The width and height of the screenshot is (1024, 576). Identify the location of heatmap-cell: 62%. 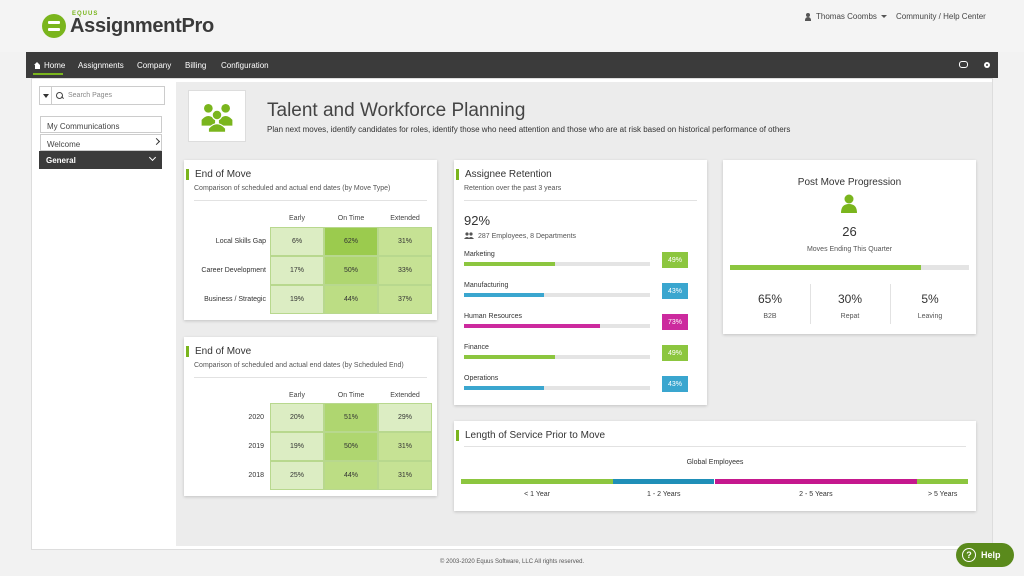
(351, 241).